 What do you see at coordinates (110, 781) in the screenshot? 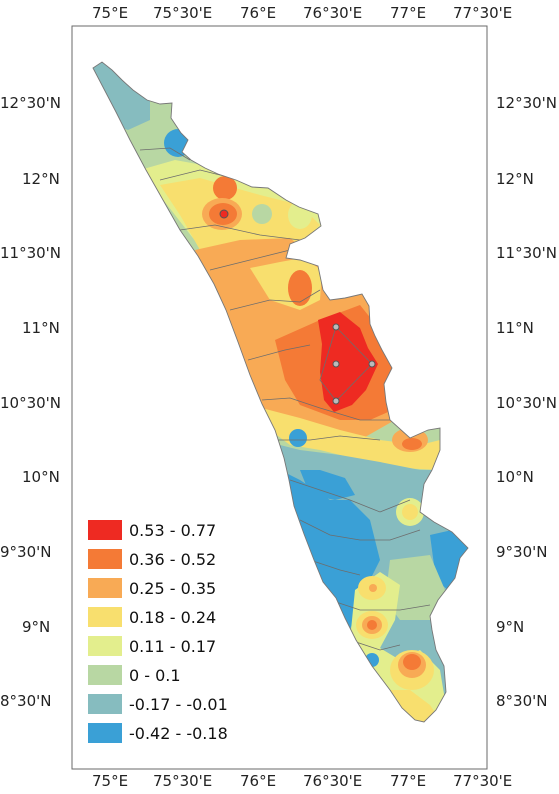
I see `x-tick-bottom: 75°E` at bounding box center [110, 781].